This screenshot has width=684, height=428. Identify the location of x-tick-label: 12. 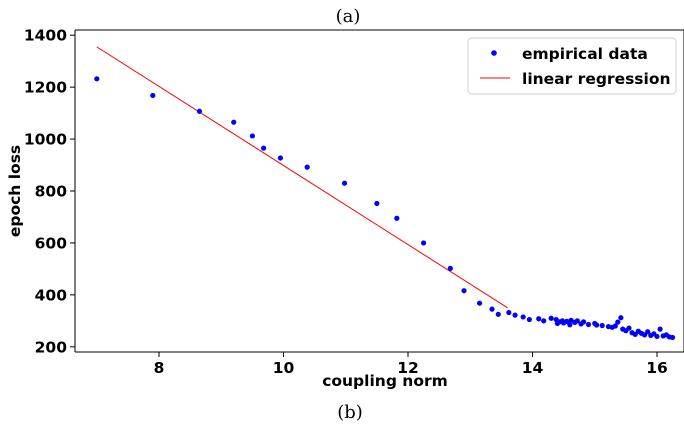
(408, 368).